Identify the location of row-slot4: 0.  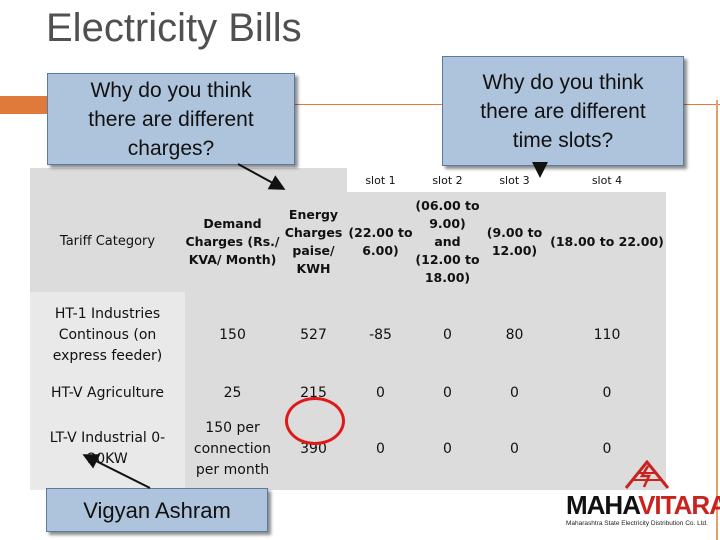
(607, 393).